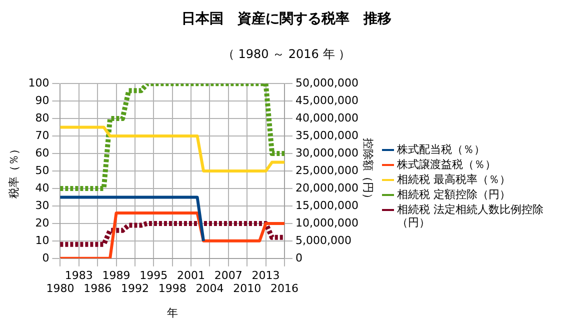 This screenshot has width=573, height=326. What do you see at coordinates (327, 187) in the screenshot?
I see `y2-tick-label: 20,000,000` at bounding box center [327, 187].